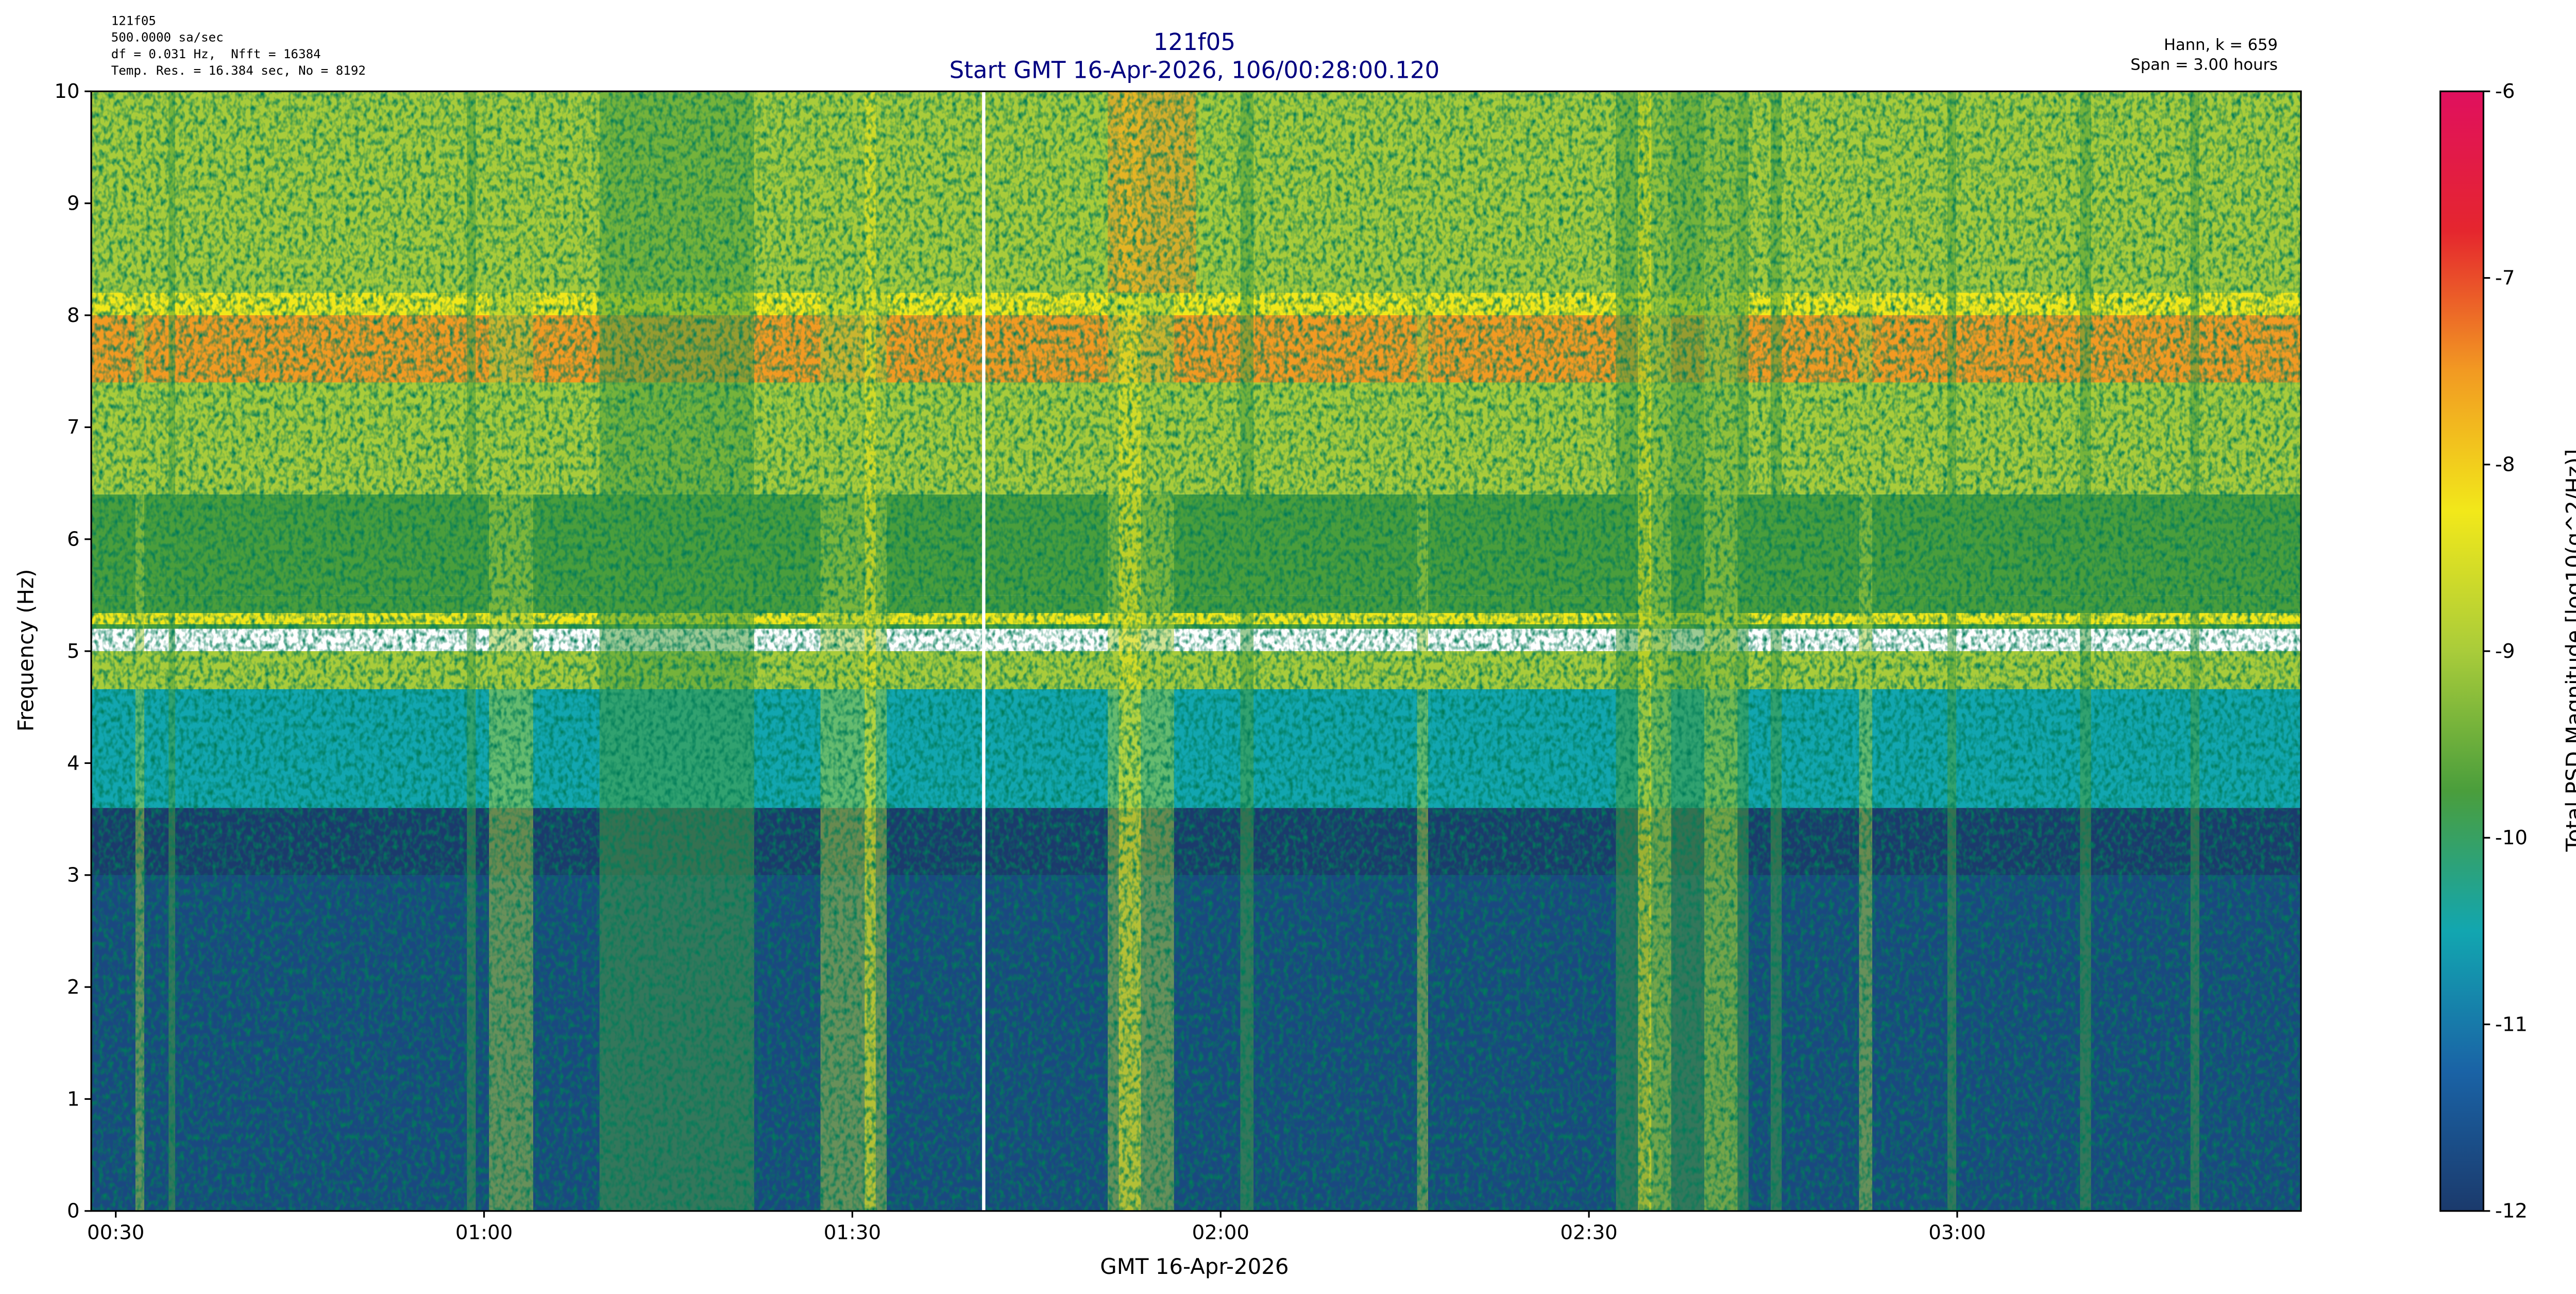  Describe the element at coordinates (2505, 278) in the screenshot. I see `colorbar-tick-label: -7` at that location.